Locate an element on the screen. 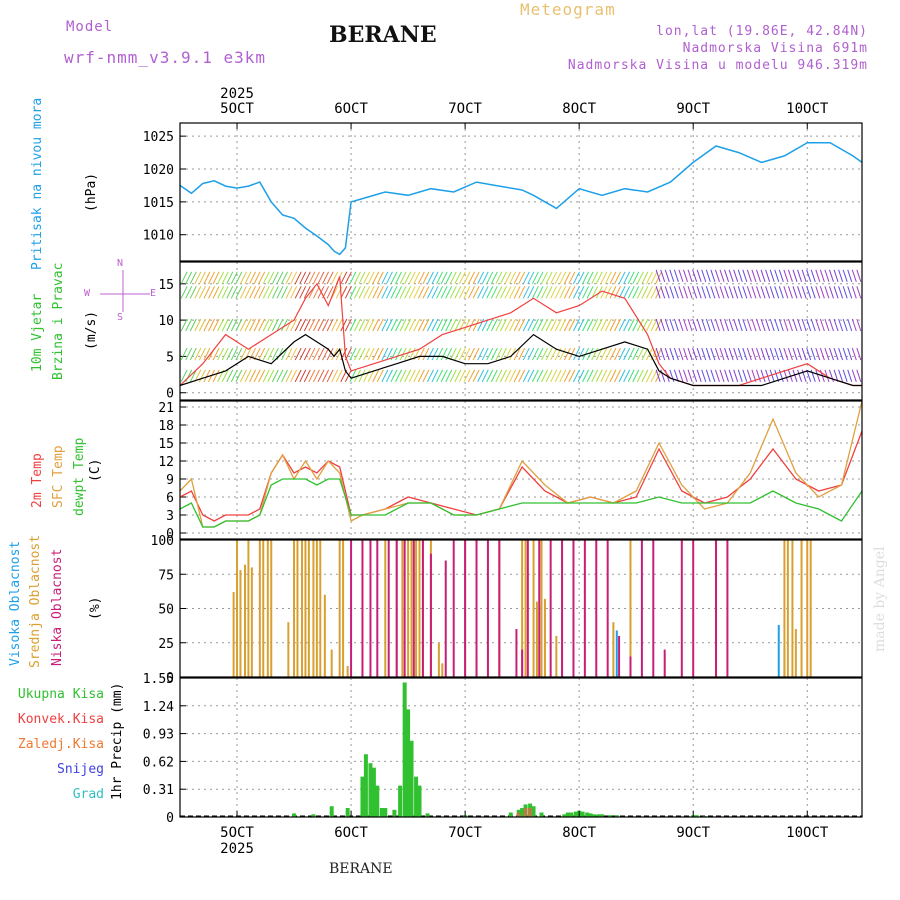 This screenshot has height=900, width=900. ytick-label: 50 is located at coordinates (166, 610).